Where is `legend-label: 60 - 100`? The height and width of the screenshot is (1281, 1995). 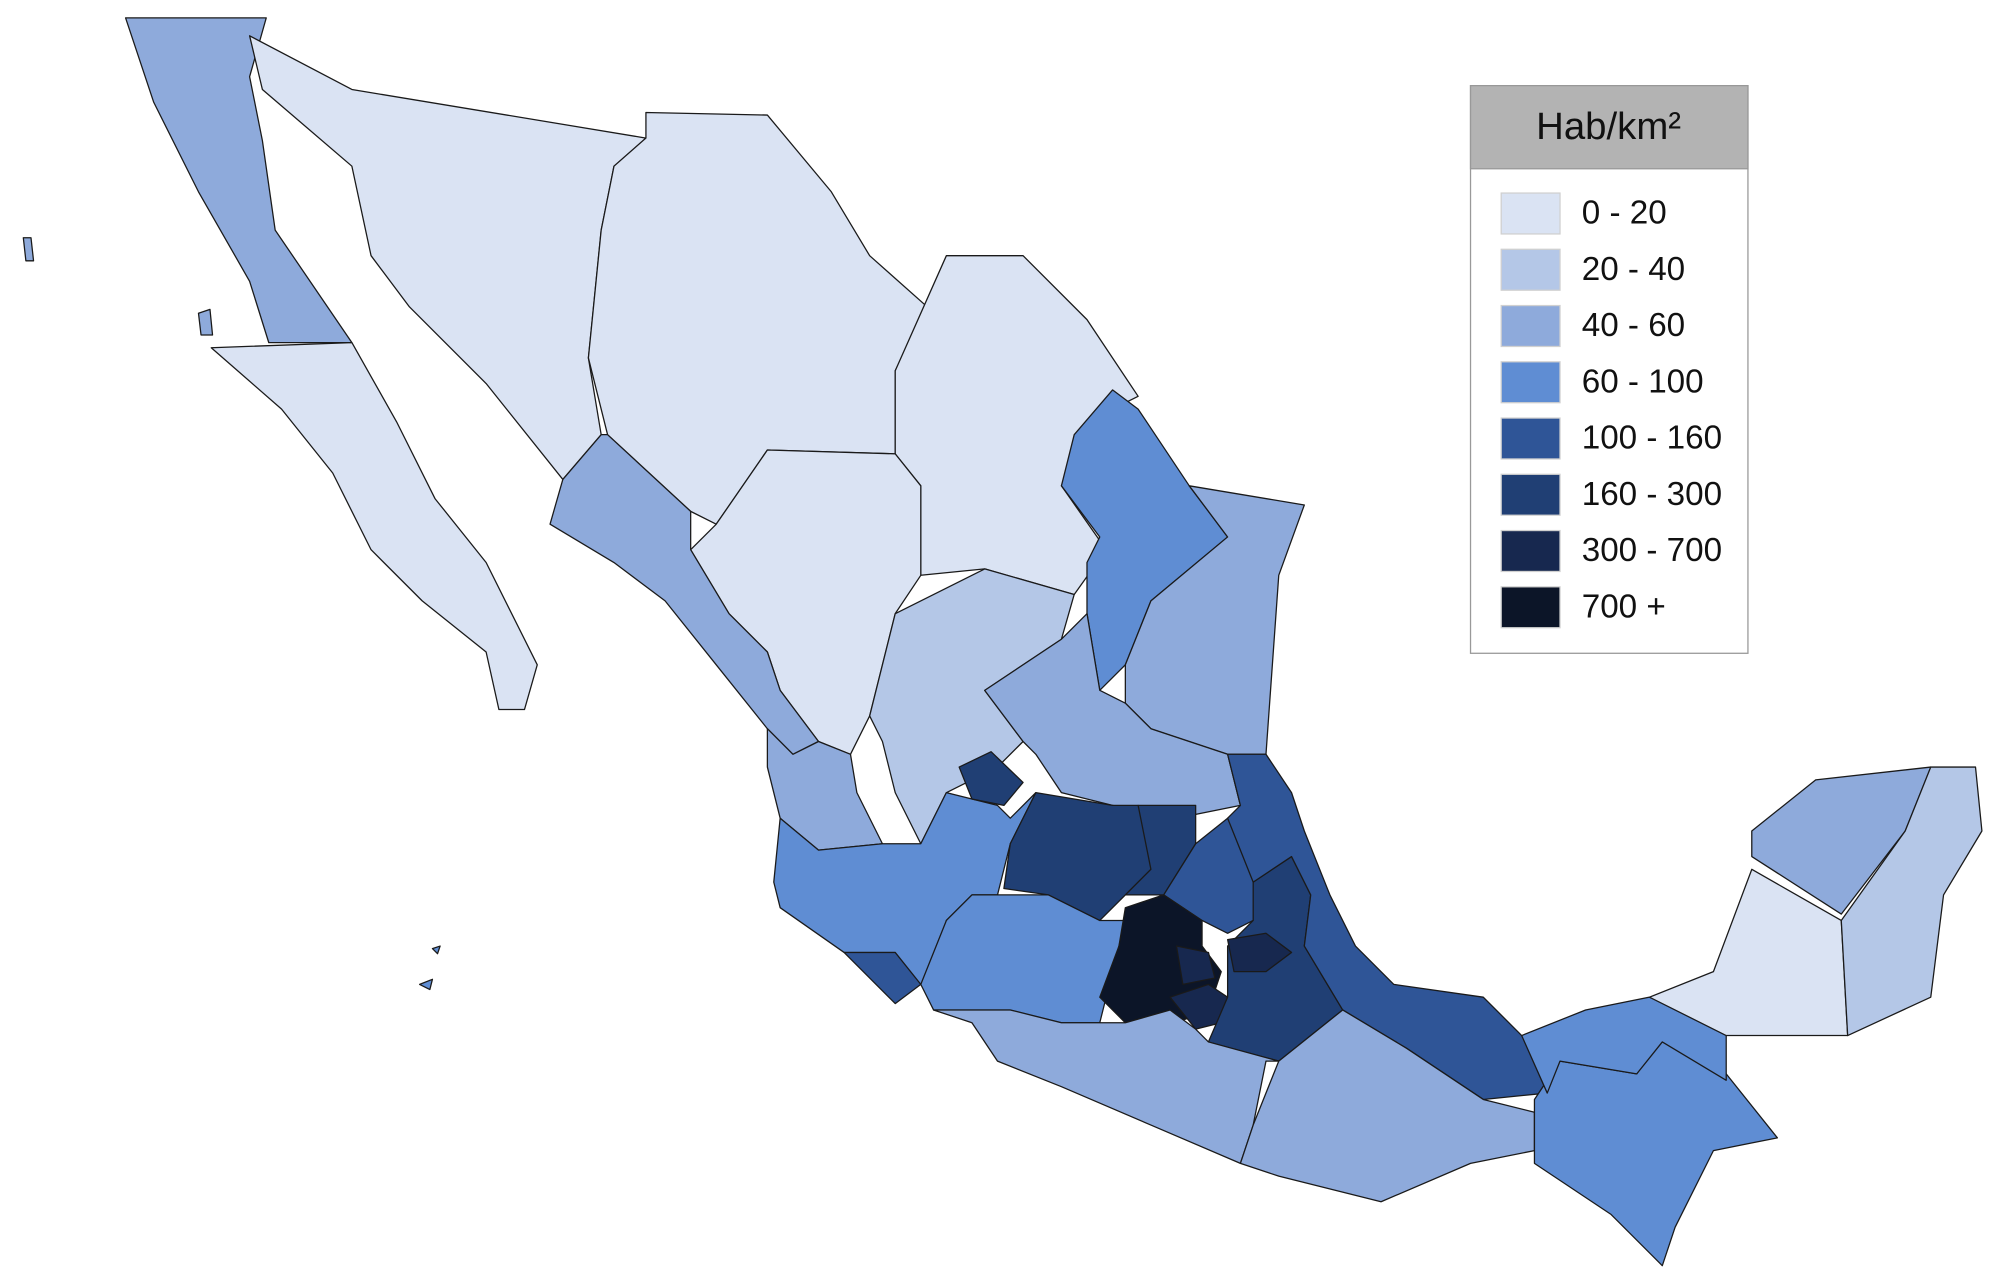
legend-label: 60 - 100 is located at coordinates (1643, 381).